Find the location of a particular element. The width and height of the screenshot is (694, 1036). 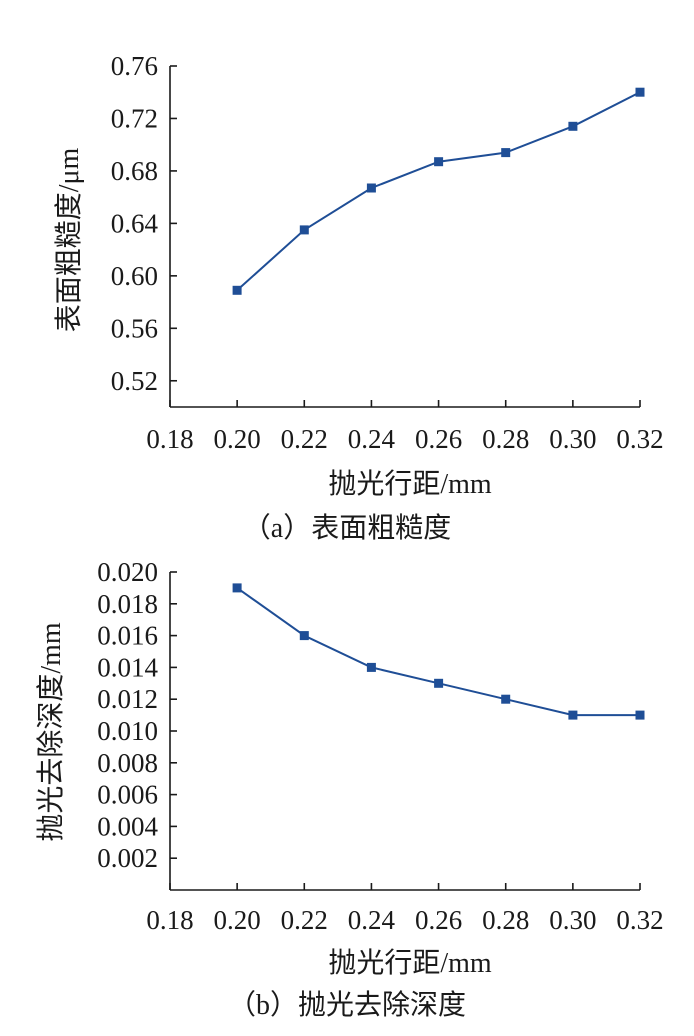

y-tick-label: 0.60 is located at coordinates (134, 276).